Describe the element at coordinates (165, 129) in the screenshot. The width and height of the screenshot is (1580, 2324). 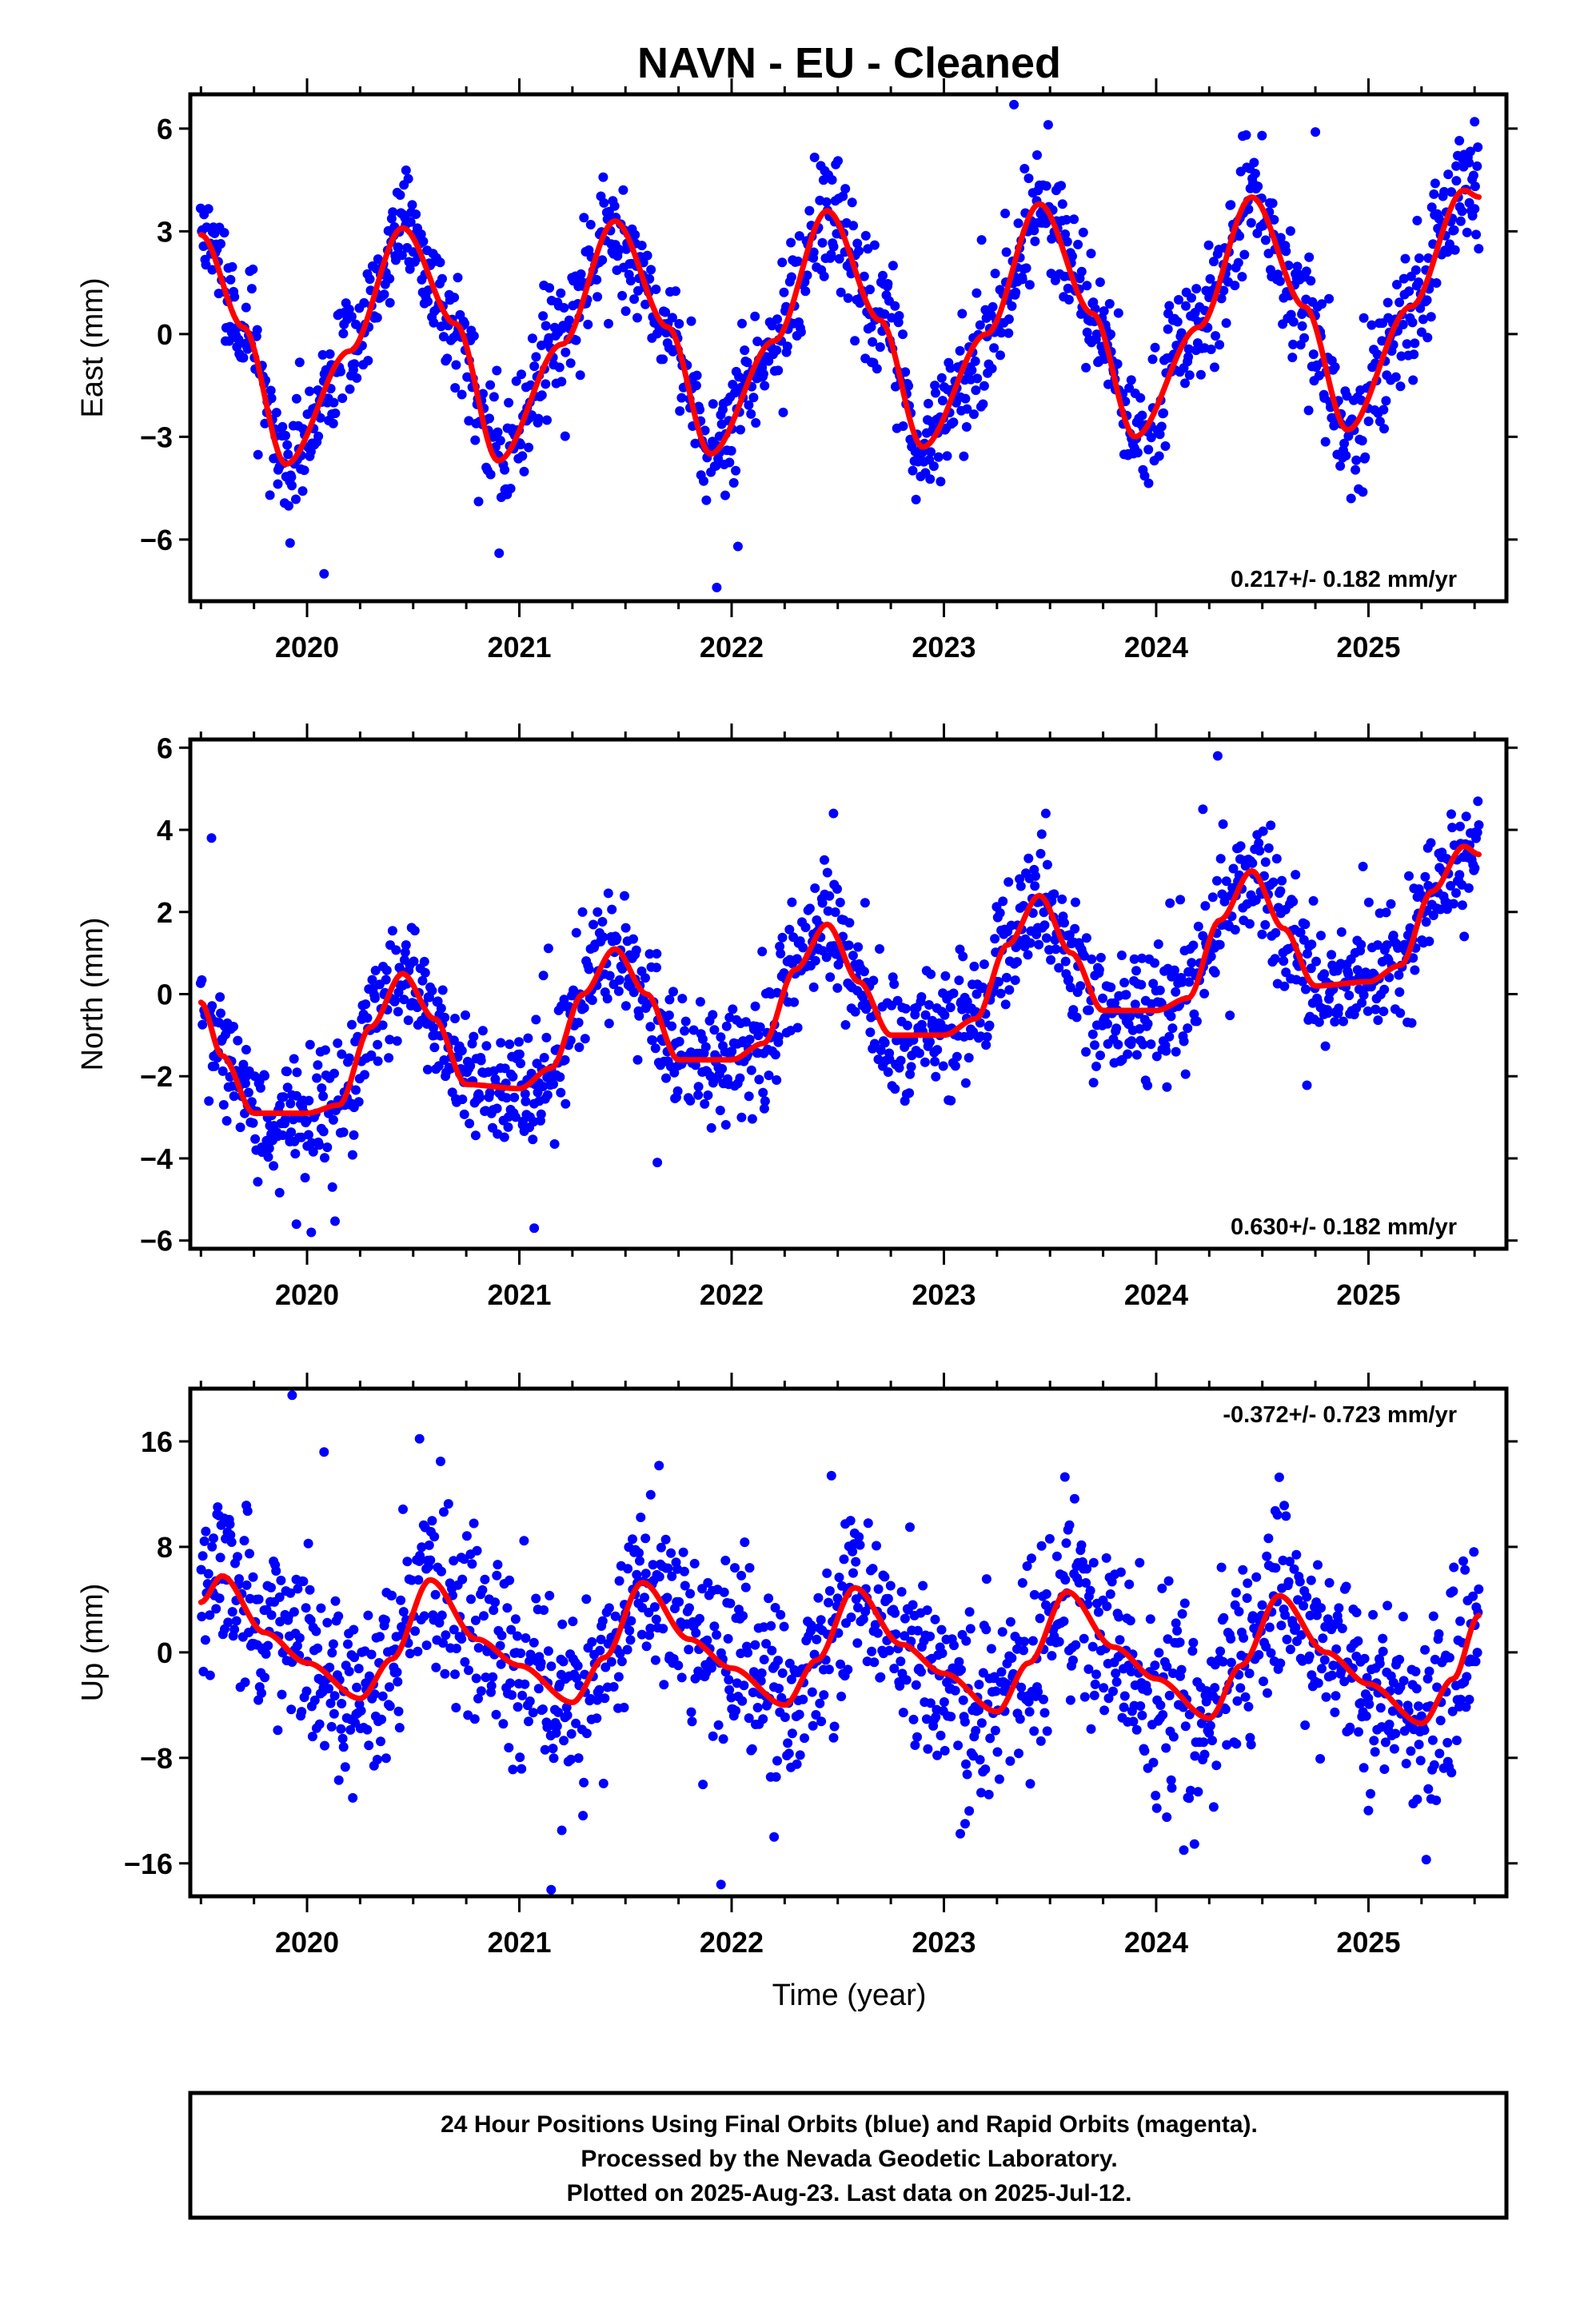
I see `y-tick-label: 6` at that location.